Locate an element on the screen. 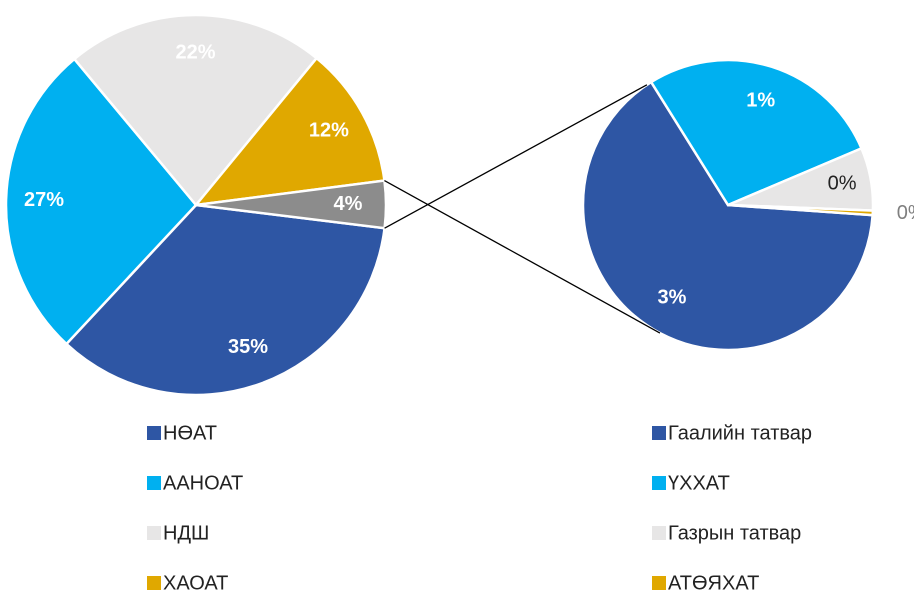 The width and height of the screenshot is (914, 595). connector-line is located at coordinates (522, 256).